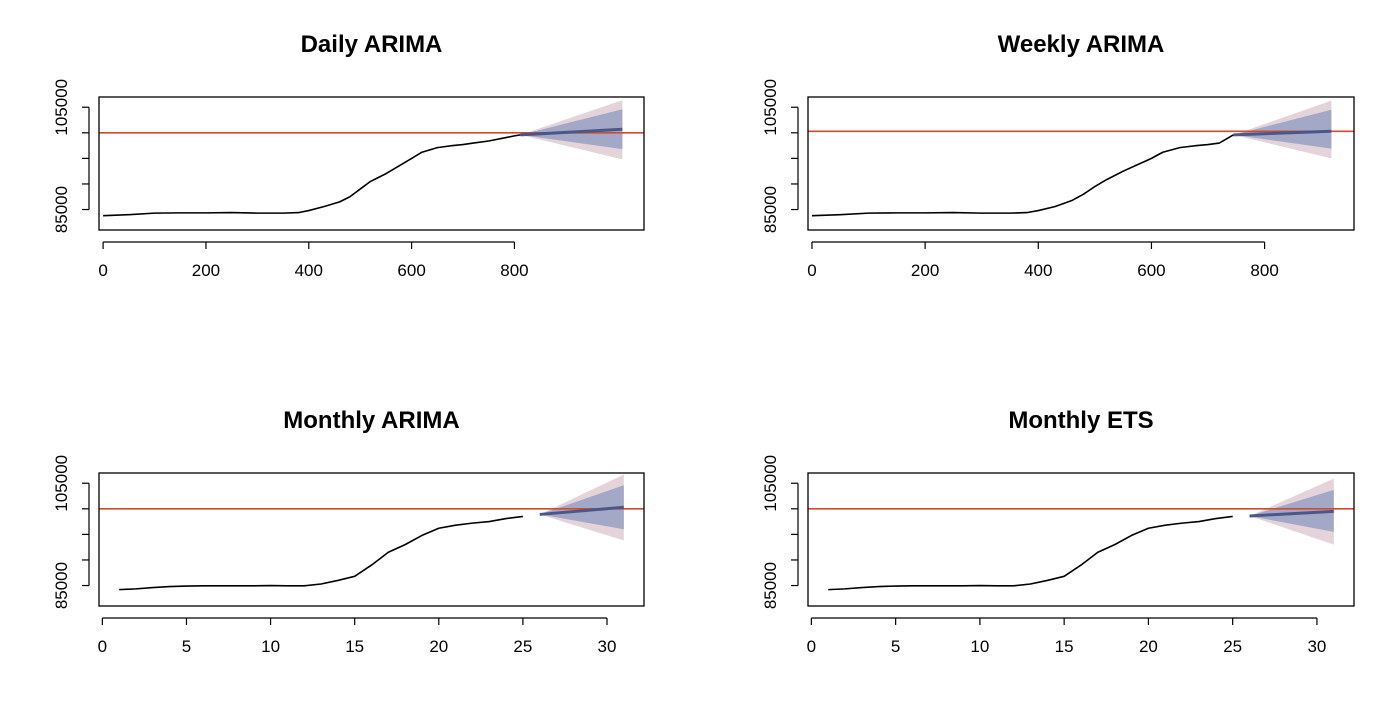 This screenshot has height=724, width=1400. I want to click on chart-panel-3: Monthly ARIMA 0 5 10 15 20 25 30 85000 105000, so click(348, 531).